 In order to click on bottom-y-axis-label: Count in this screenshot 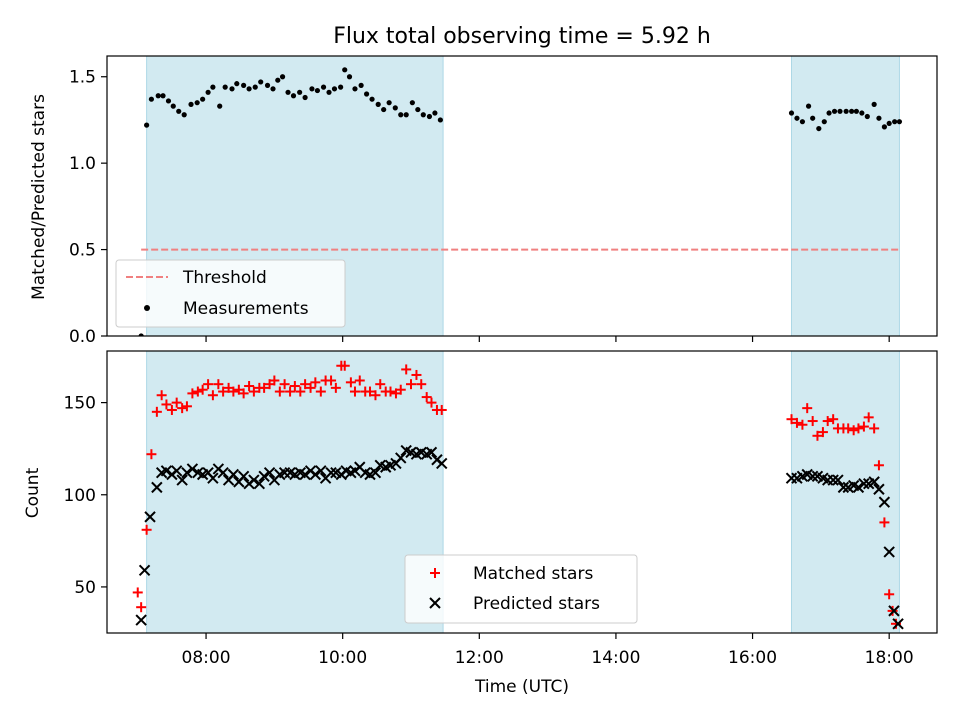, I will do `click(33, 492)`.